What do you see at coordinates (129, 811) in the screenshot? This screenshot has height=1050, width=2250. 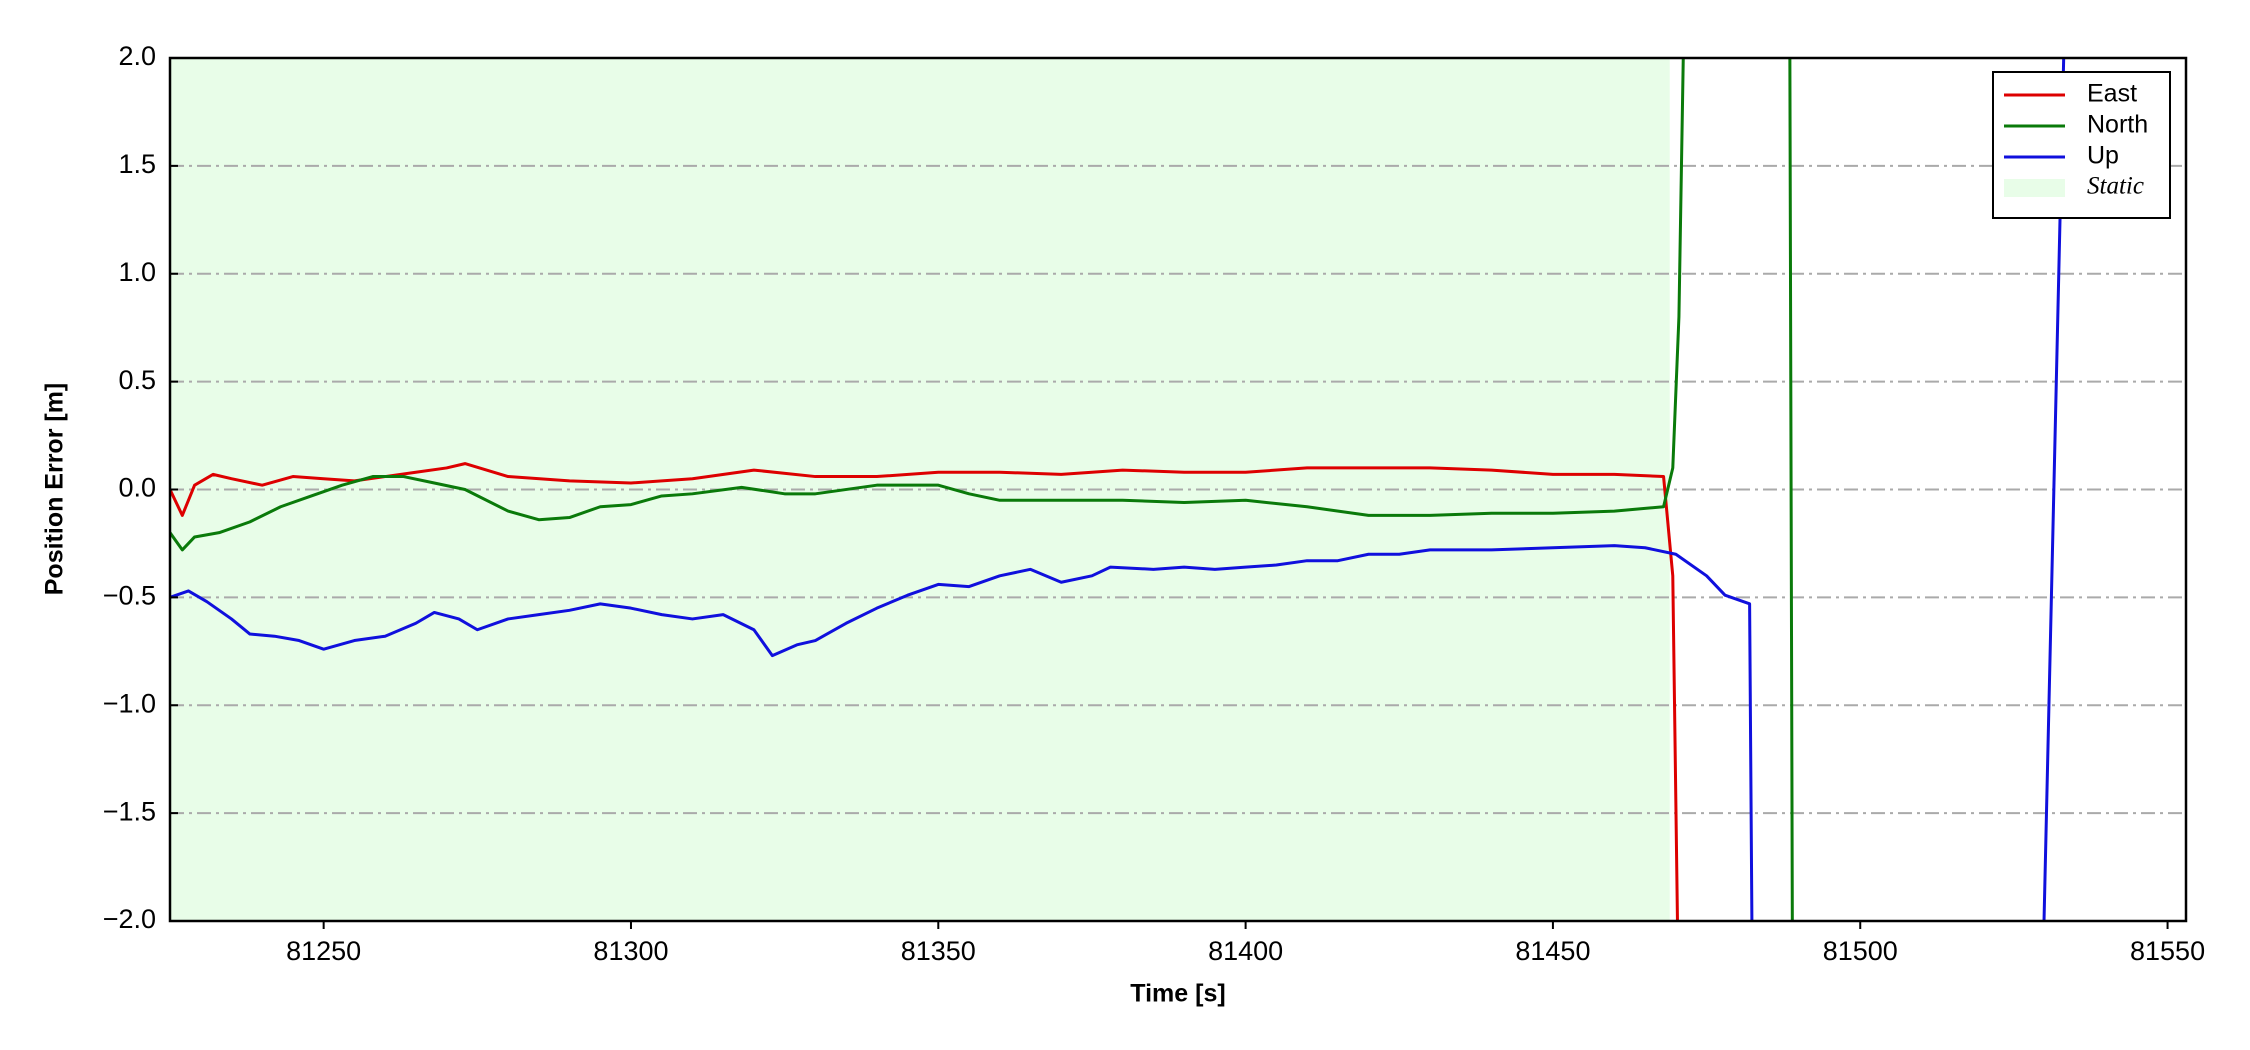 I see `y-tick-label: −1.5` at bounding box center [129, 811].